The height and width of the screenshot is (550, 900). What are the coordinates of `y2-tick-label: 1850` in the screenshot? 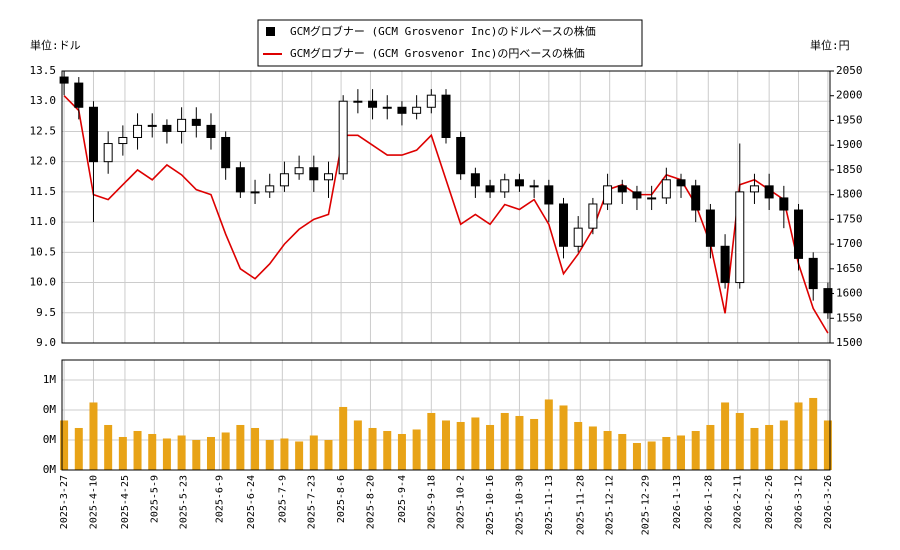 It's located at (849, 169).